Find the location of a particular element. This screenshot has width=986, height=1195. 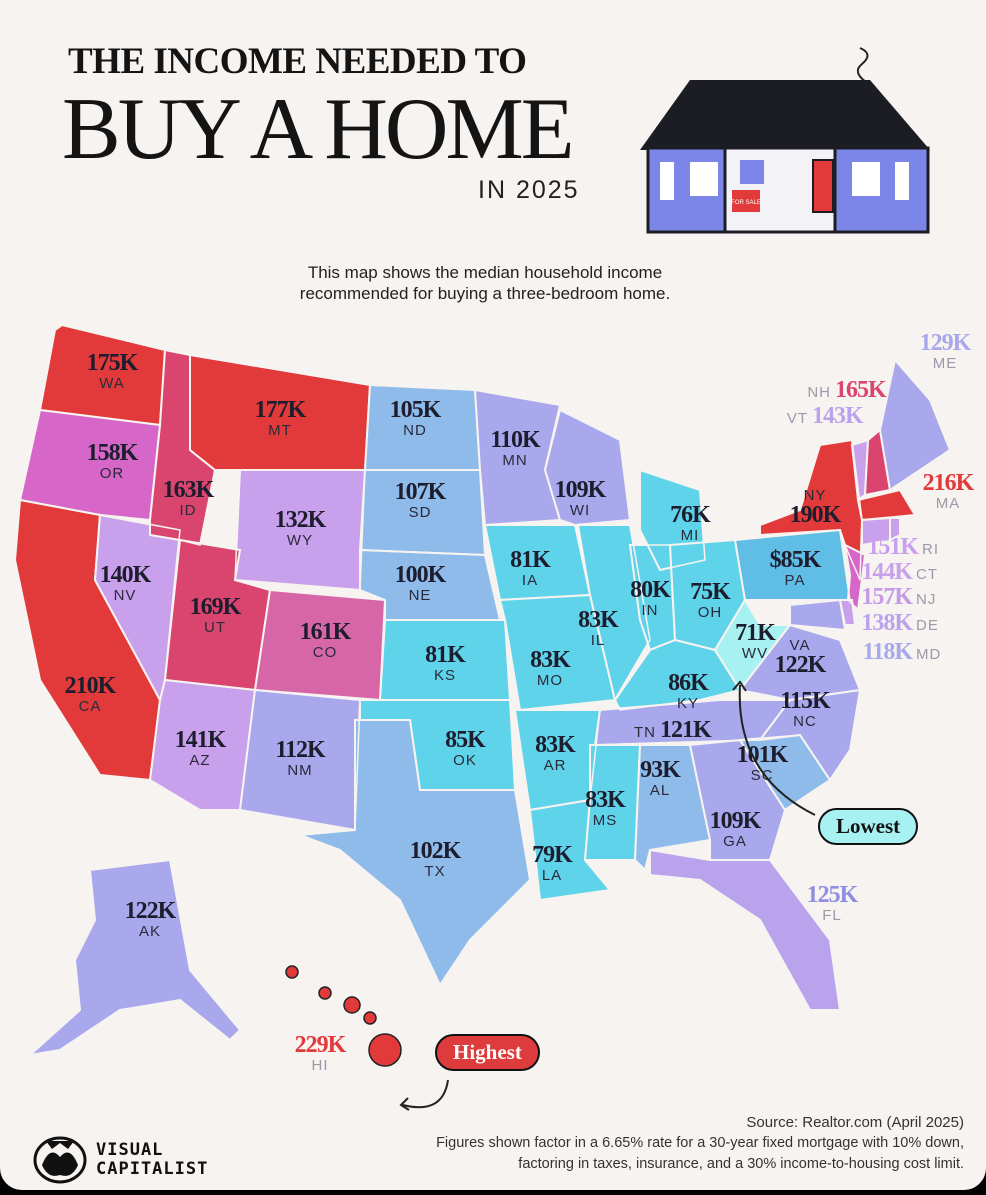

state-value-or: 158K is located at coordinates (113, 453).